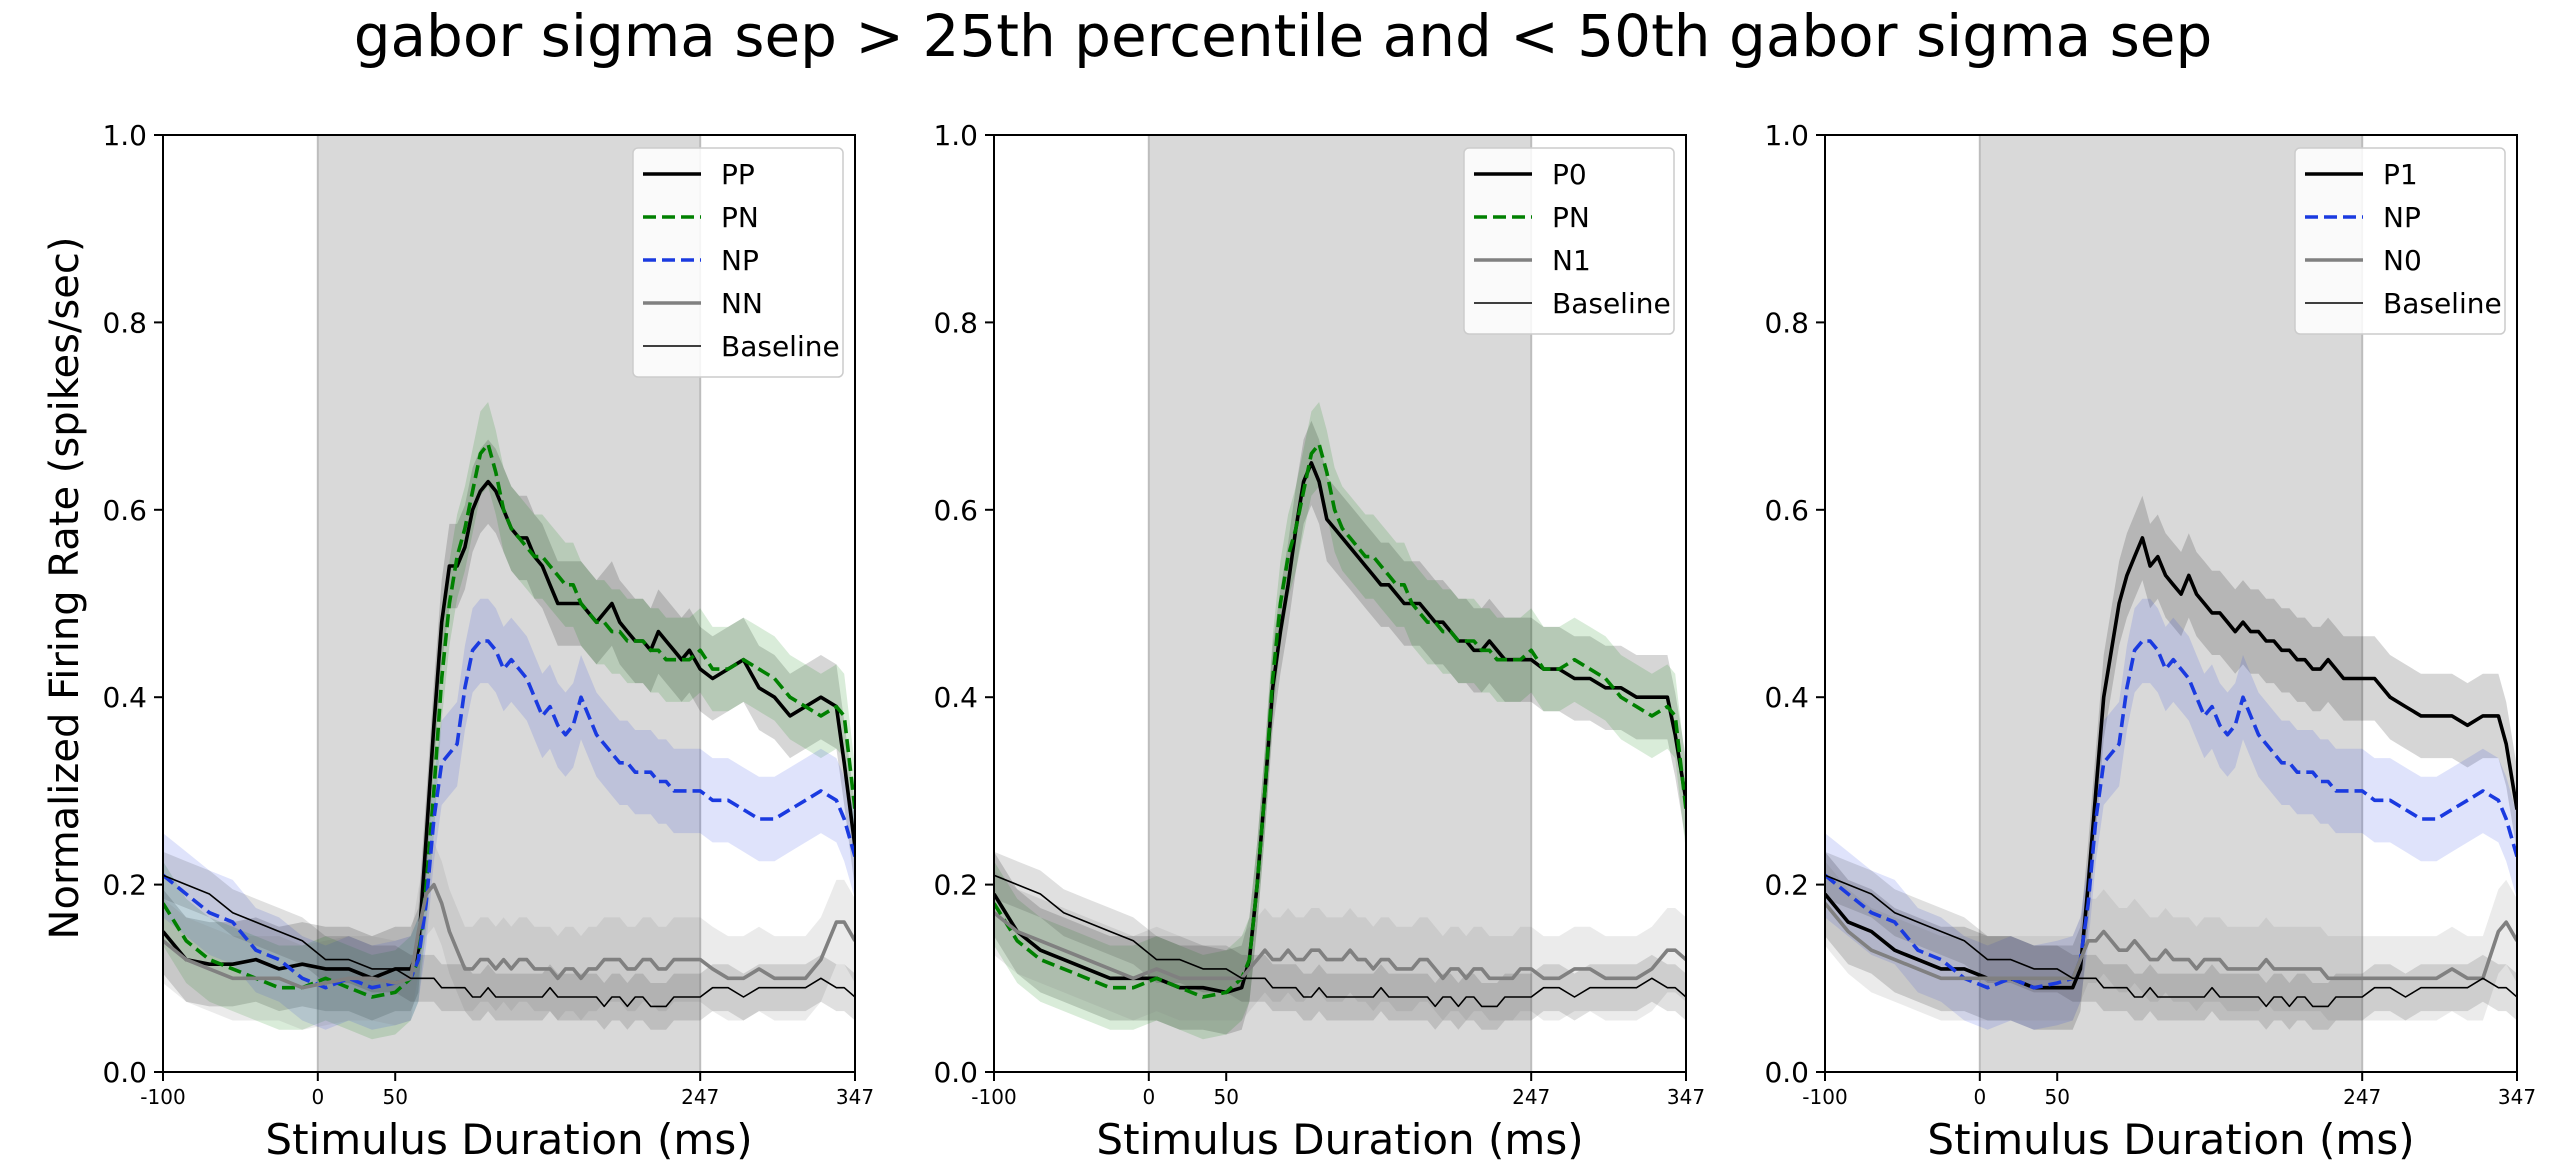 The height and width of the screenshot is (1176, 2566). Describe the element at coordinates (509, 936) in the screenshot. I see `series-line-nn` at that location.